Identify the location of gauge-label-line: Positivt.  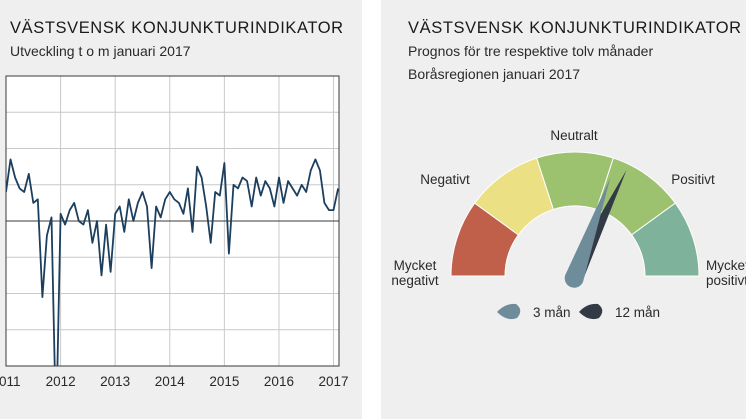
(693, 179).